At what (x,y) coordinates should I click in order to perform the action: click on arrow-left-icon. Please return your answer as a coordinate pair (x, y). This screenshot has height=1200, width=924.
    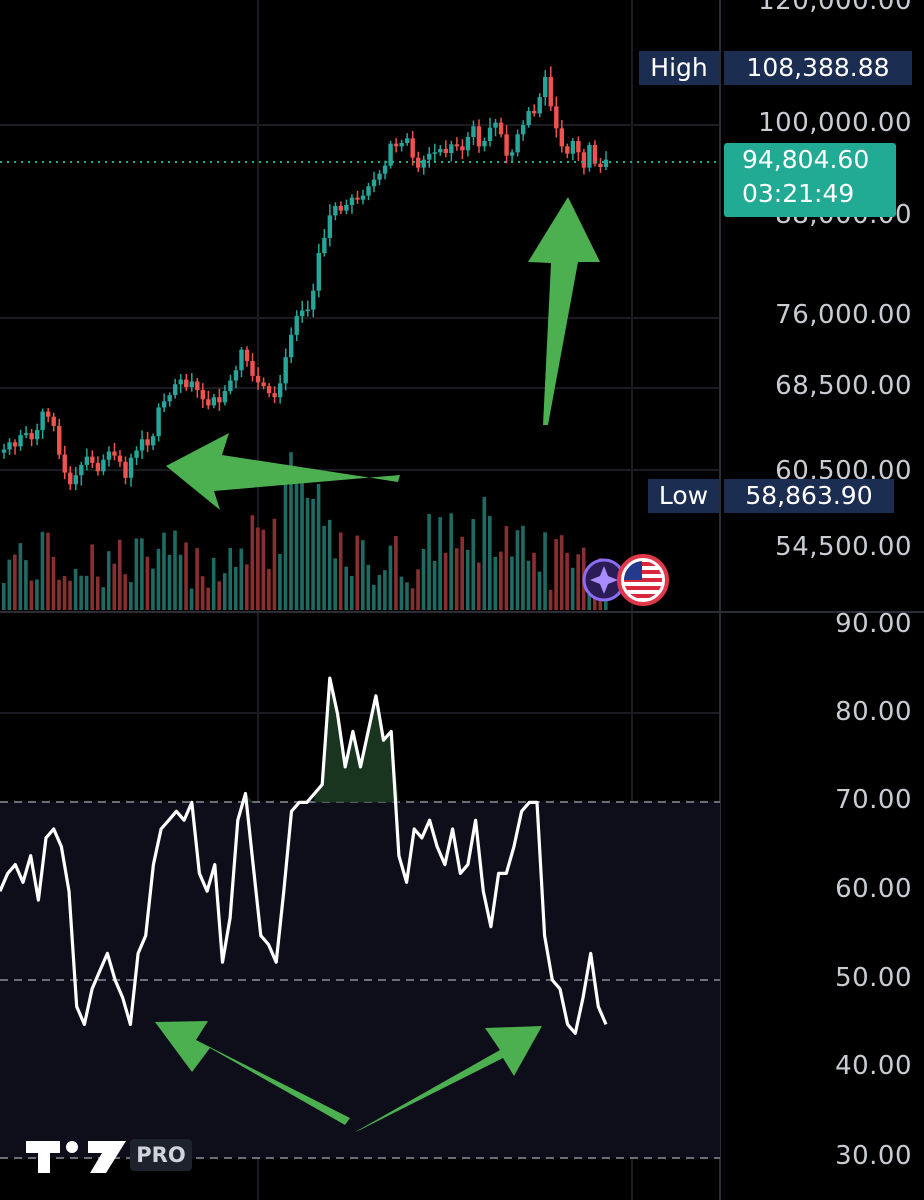
    Looking at the image, I should click on (283, 471).